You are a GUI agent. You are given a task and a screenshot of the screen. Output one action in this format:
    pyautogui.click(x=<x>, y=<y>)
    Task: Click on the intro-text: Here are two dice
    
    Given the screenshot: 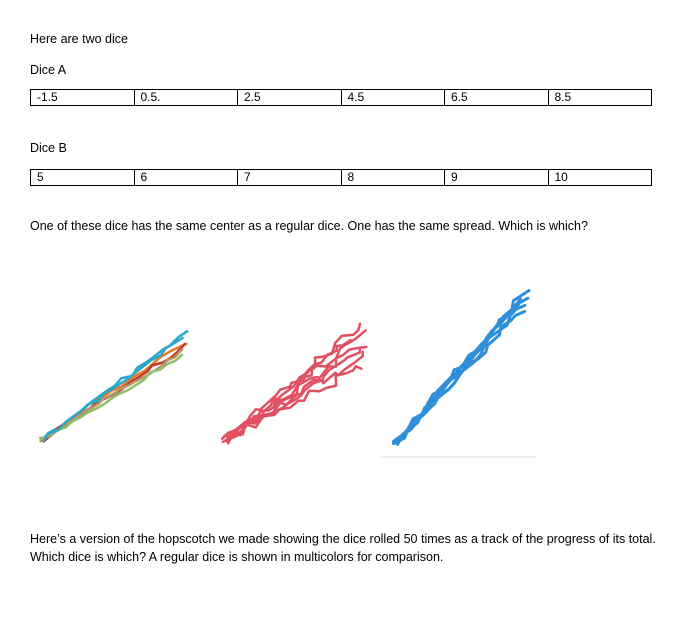 What is the action you would take?
    pyautogui.click(x=79, y=39)
    